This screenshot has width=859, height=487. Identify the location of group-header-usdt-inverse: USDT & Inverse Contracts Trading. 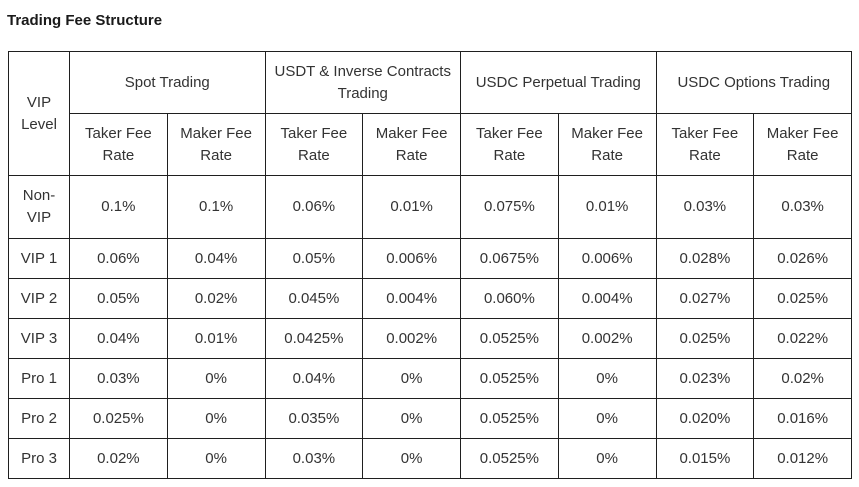
(362, 82).